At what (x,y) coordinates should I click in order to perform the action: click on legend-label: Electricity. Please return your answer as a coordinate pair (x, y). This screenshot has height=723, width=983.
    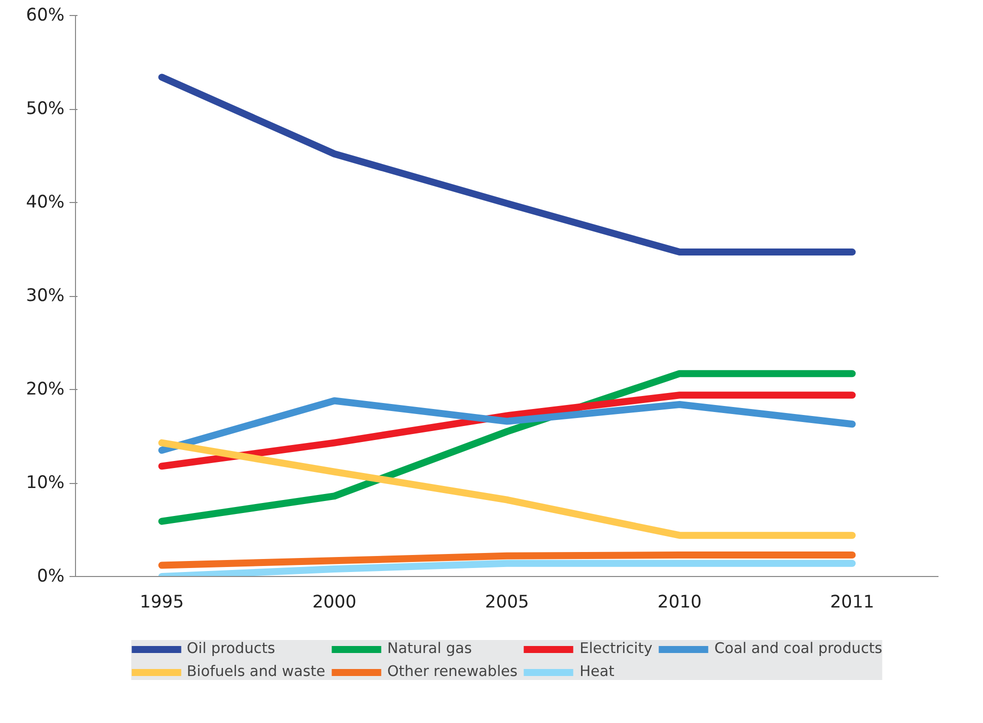
    Looking at the image, I should click on (616, 648).